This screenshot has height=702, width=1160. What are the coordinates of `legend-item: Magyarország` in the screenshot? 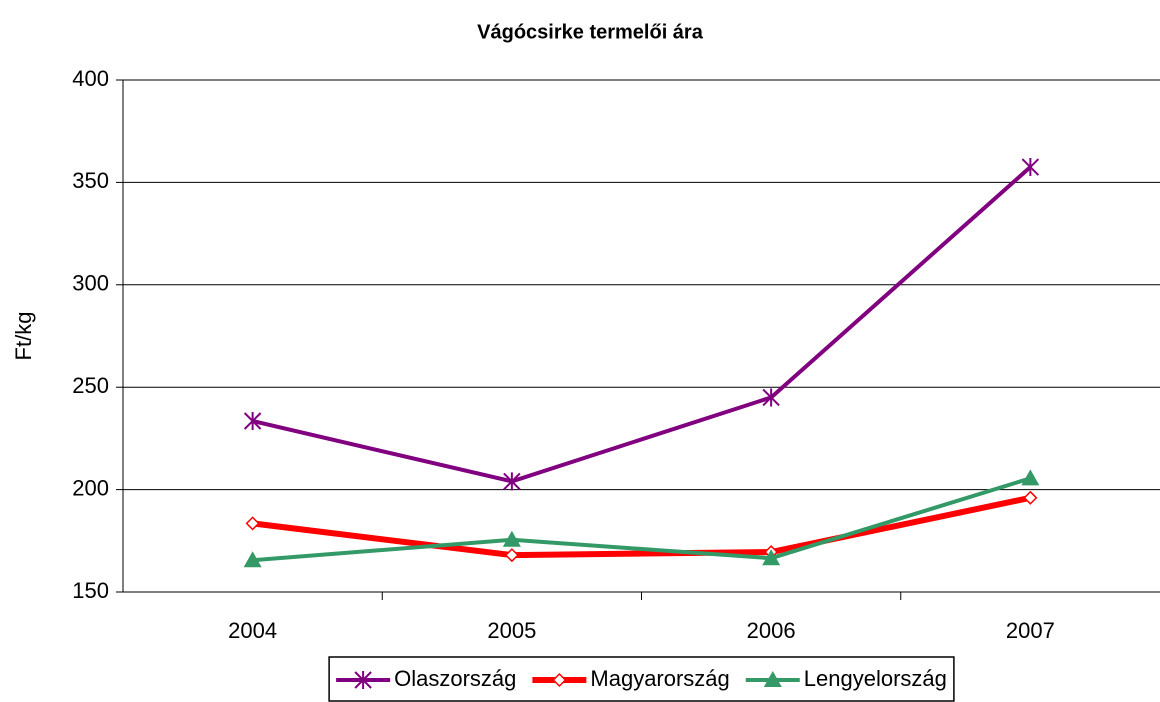 It's located at (631, 678).